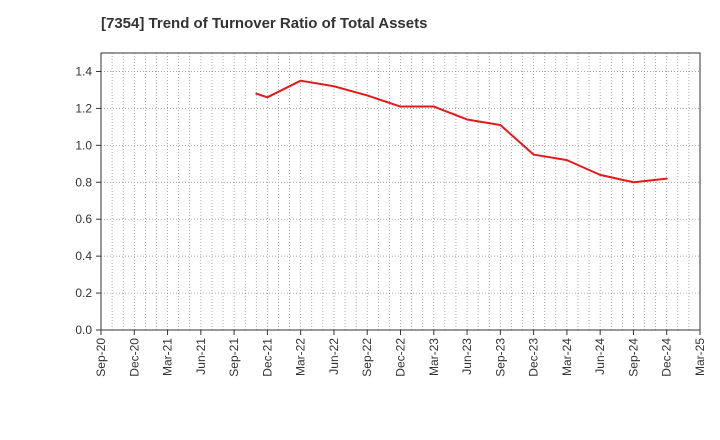 The height and width of the screenshot is (440, 720). I want to click on y-tick-label: 1.4, so click(83, 71).